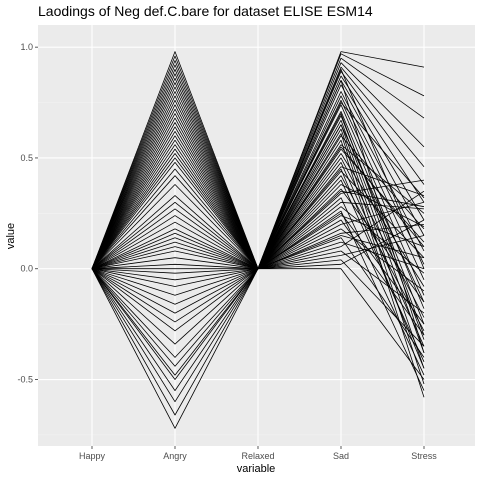 The height and width of the screenshot is (480, 480). What do you see at coordinates (424, 456) in the screenshot?
I see `x-tick-label: Stress` at bounding box center [424, 456].